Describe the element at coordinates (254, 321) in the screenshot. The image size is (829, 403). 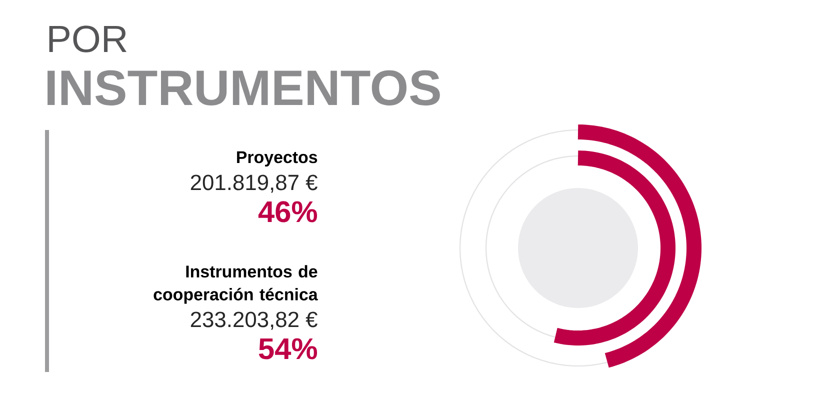
I see `text: 233.203,82 €` at that location.